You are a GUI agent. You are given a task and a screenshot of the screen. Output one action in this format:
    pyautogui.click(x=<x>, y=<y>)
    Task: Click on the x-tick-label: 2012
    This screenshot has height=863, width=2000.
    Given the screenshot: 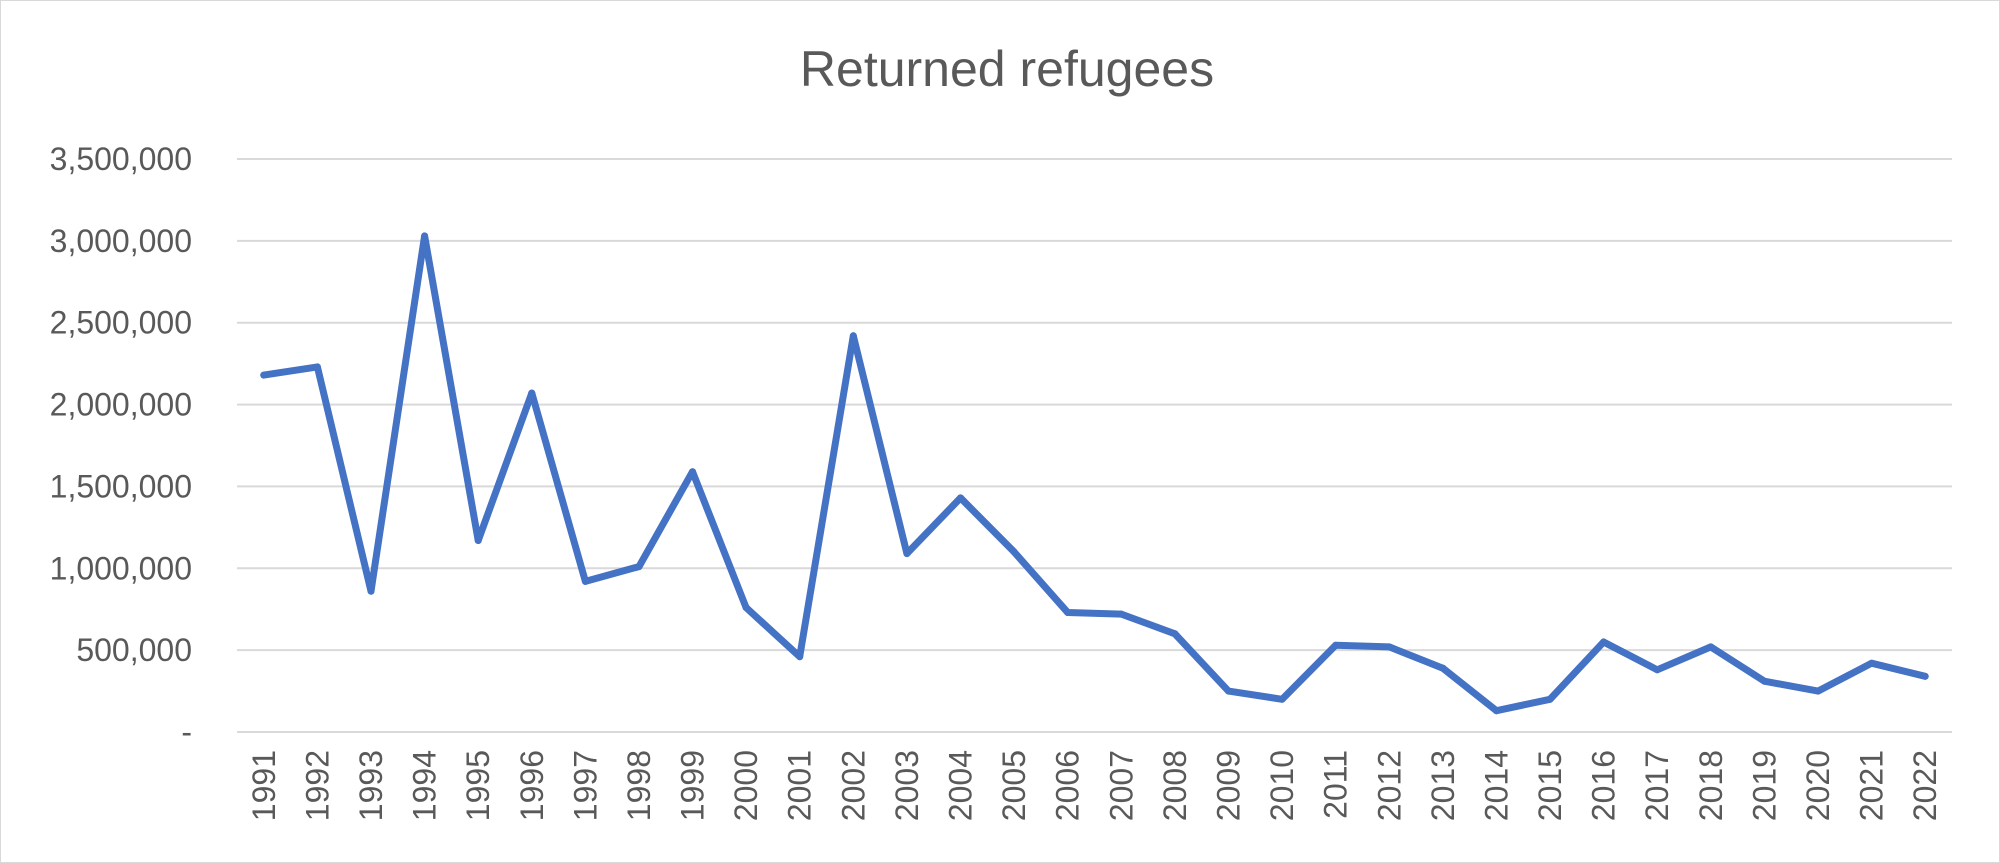 What is the action you would take?
    pyautogui.click(x=1389, y=785)
    